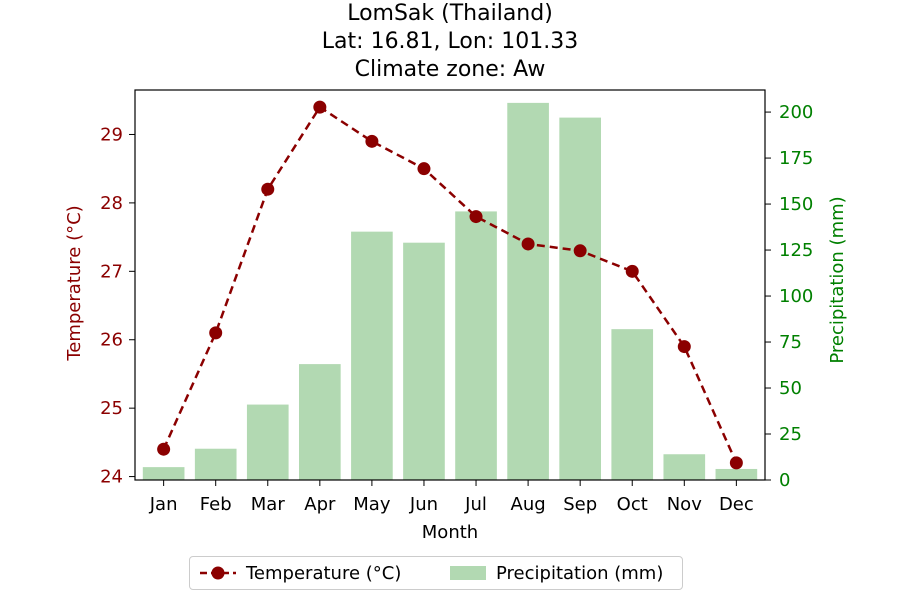 The width and height of the screenshot is (900, 600). What do you see at coordinates (790, 388) in the screenshot?
I see `y-right-tick-label-50: 50` at bounding box center [790, 388].